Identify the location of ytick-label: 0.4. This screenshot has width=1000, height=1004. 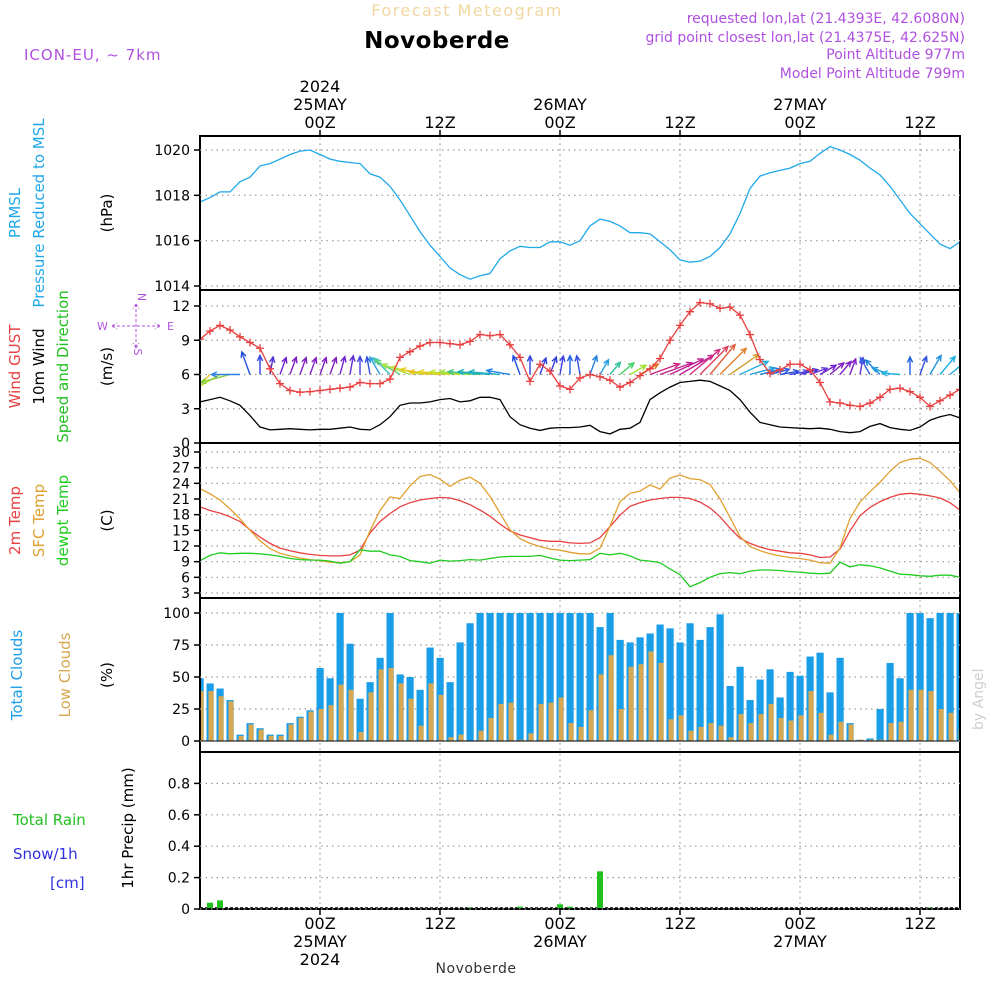
(179, 847).